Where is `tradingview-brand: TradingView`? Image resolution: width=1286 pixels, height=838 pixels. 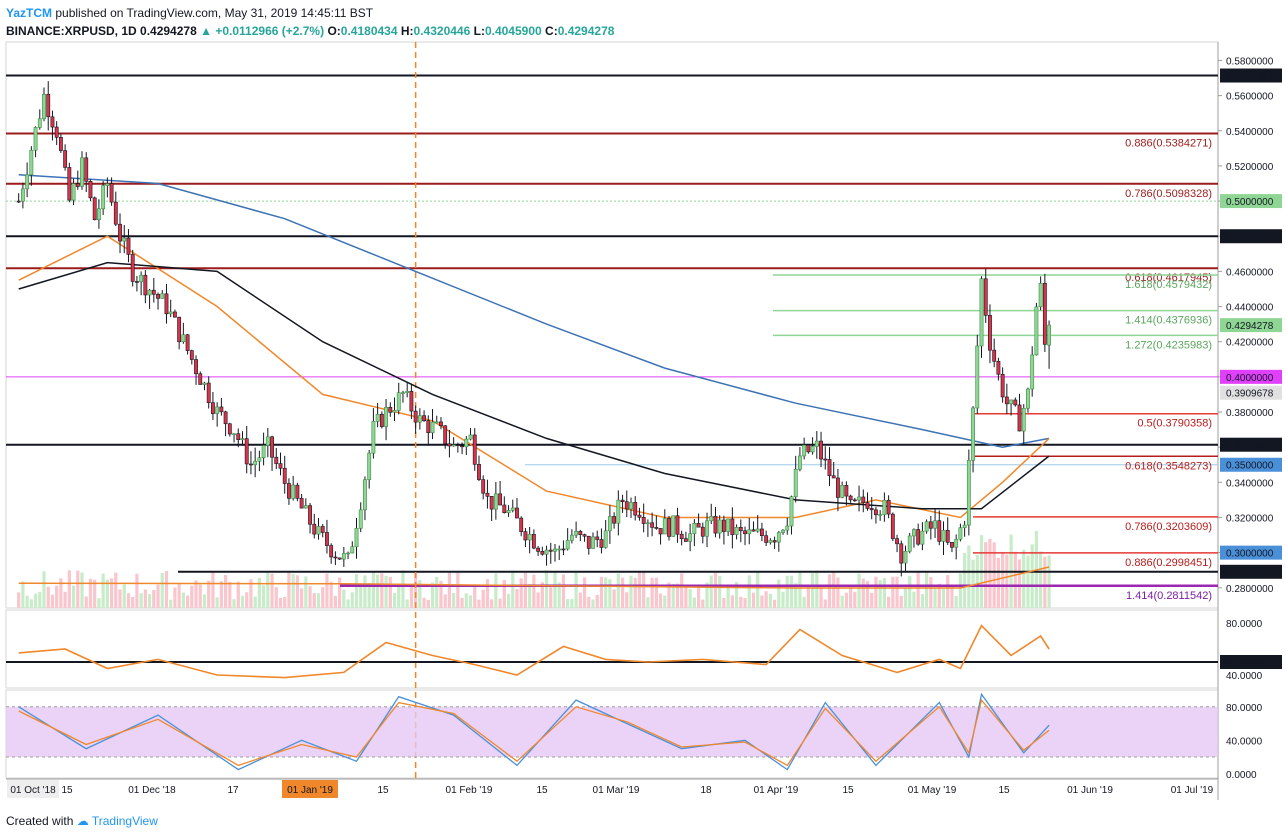 tradingview-brand: TradingView is located at coordinates (124, 821).